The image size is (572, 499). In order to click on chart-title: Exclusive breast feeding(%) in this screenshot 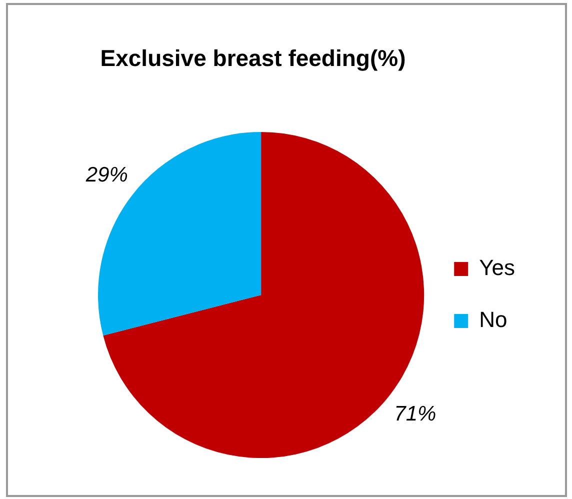, I will do `click(253, 58)`.